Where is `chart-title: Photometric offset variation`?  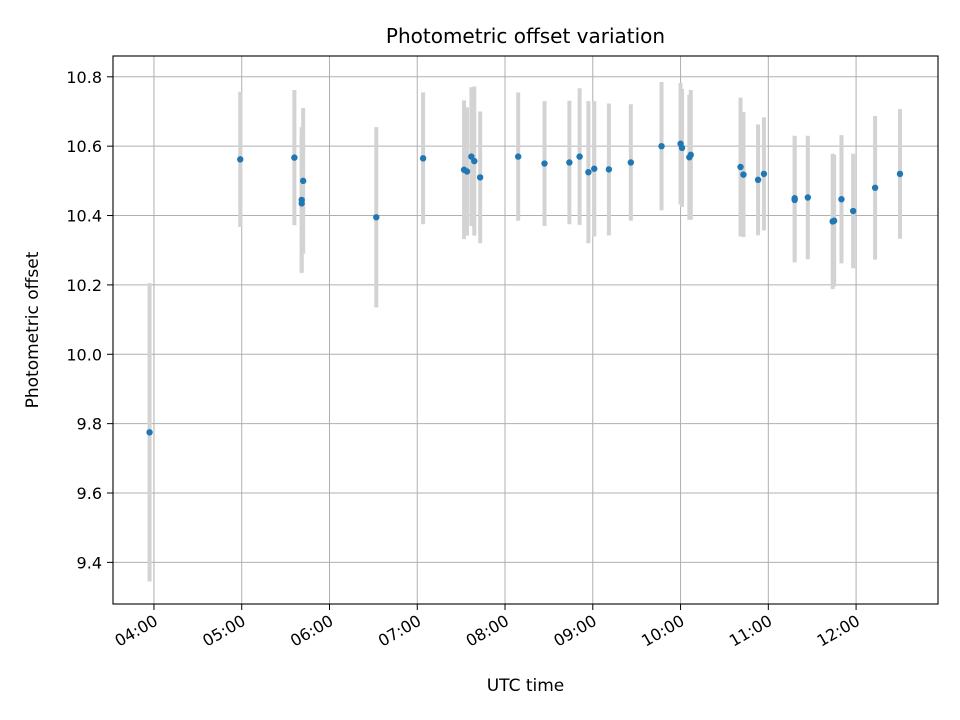
chart-title: Photometric offset variation is located at coordinates (525, 36).